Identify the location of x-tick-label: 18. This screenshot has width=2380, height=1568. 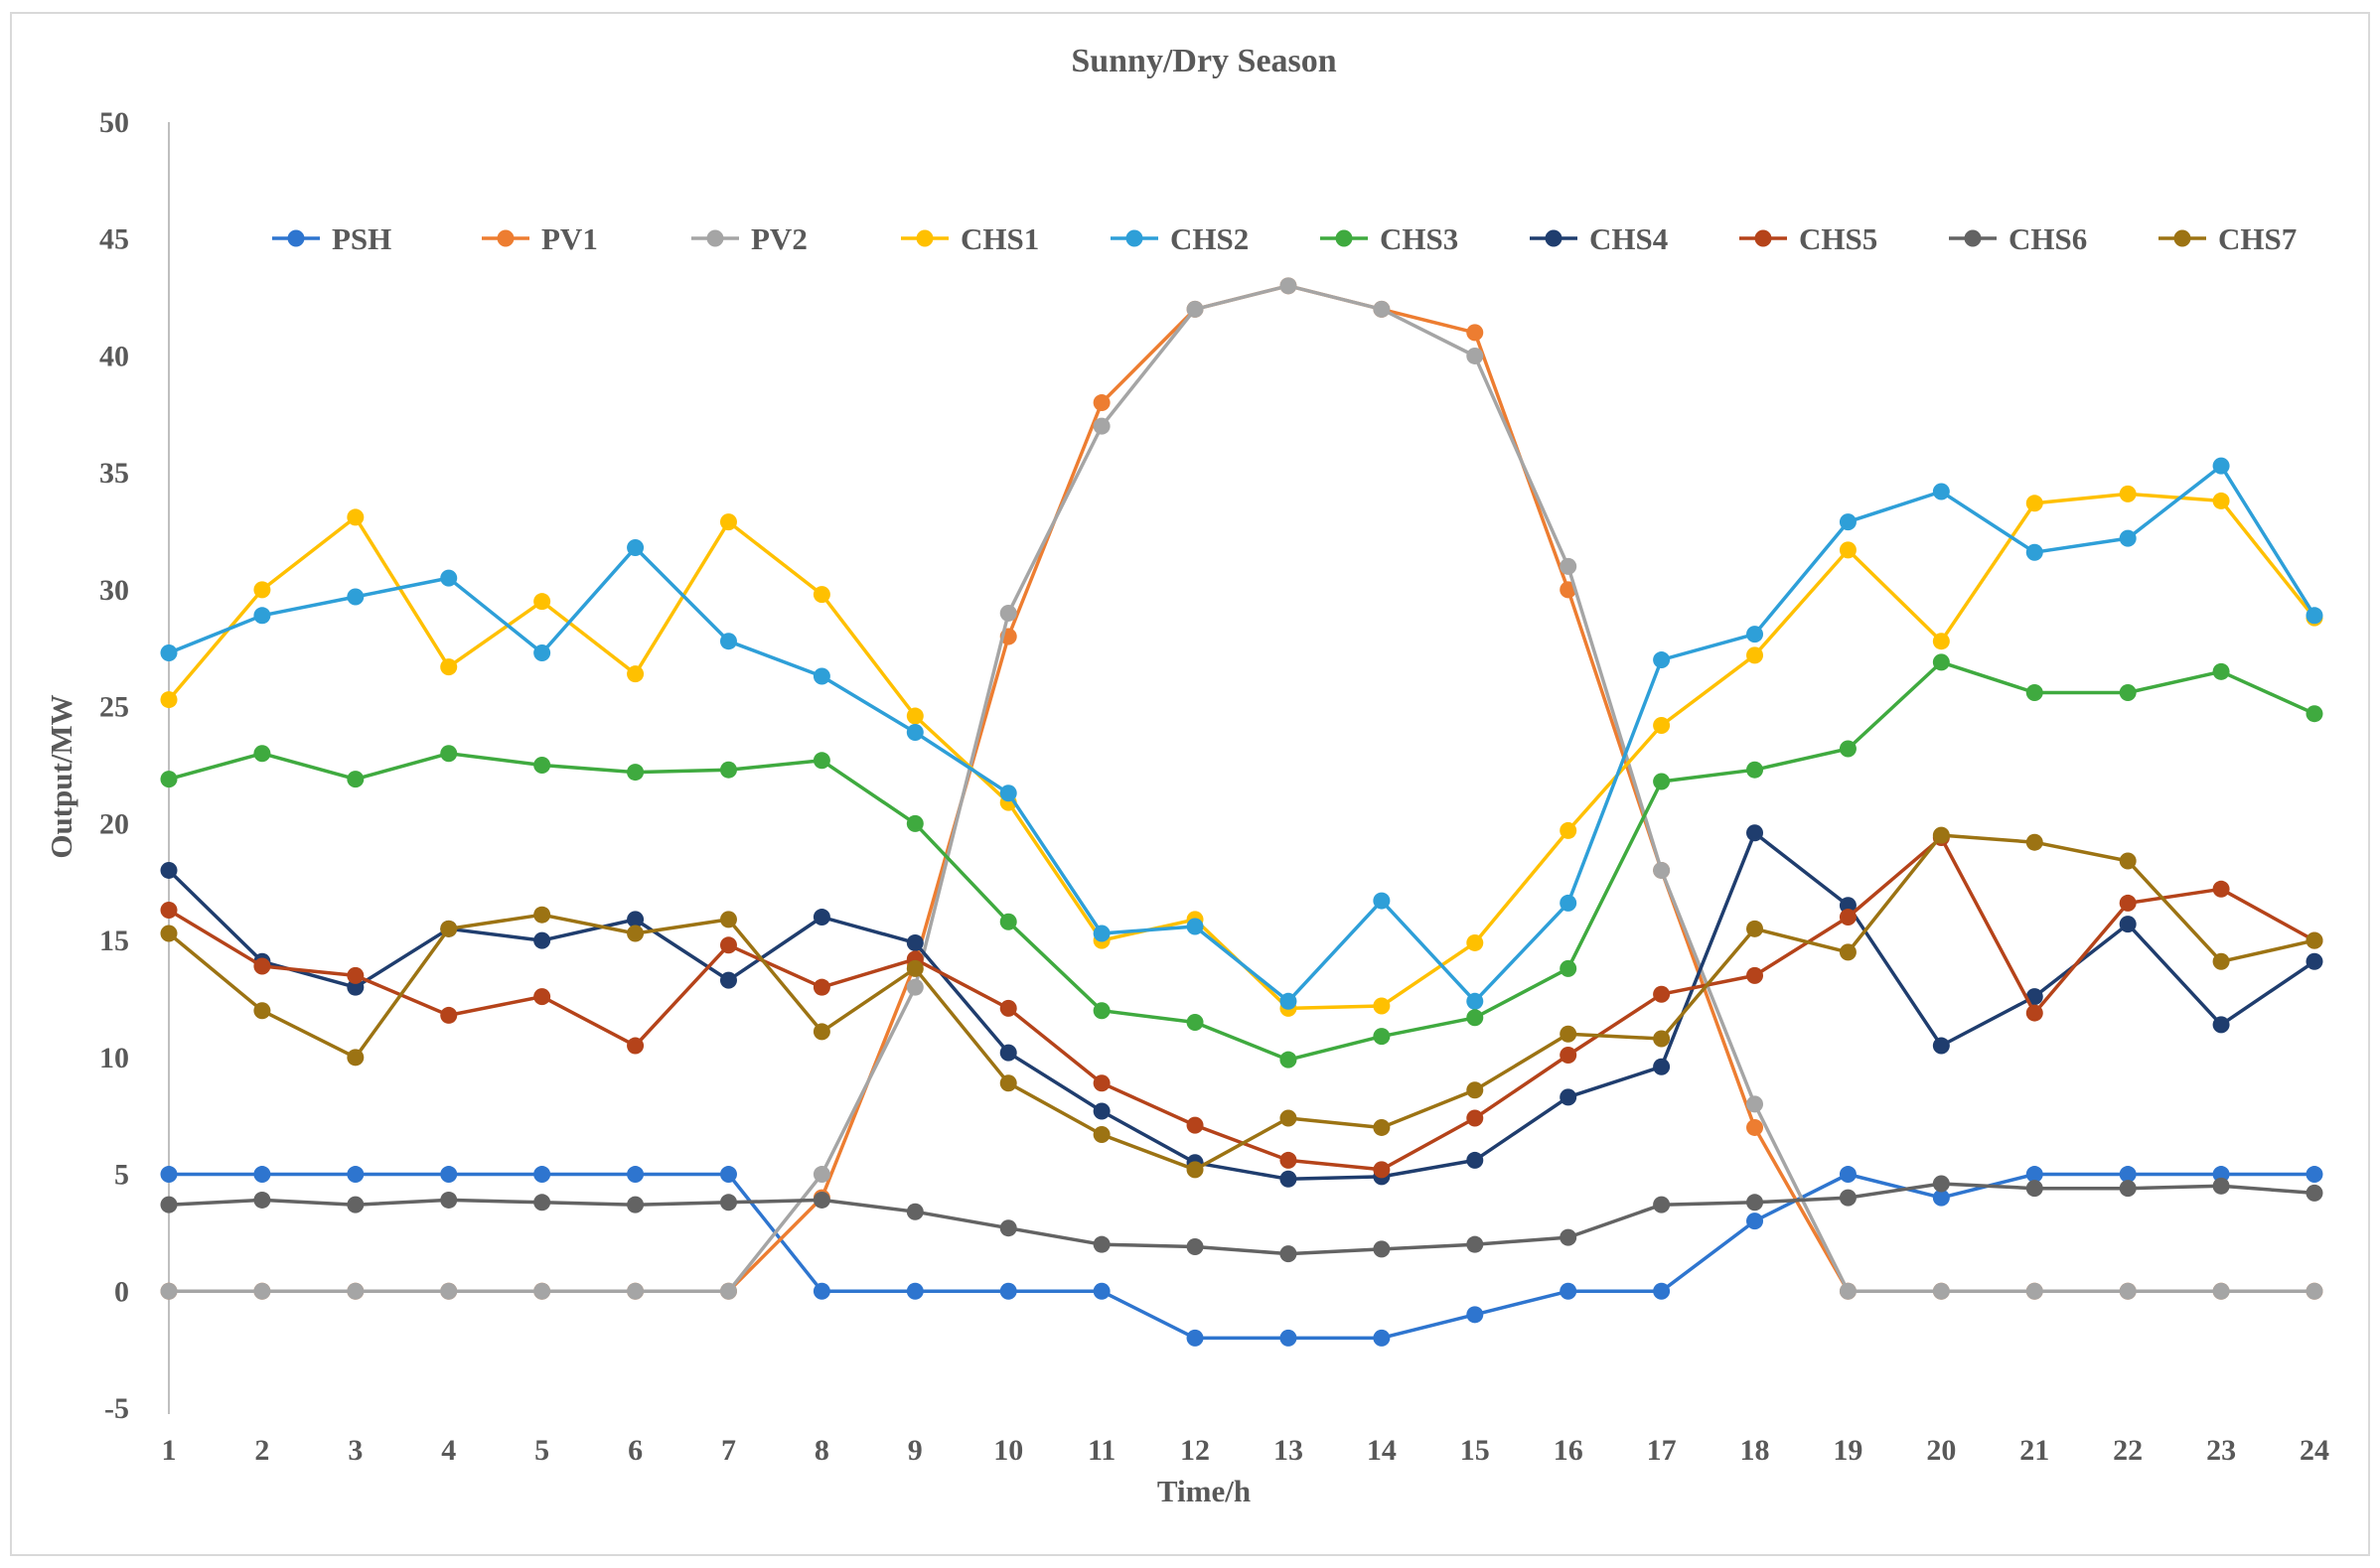
(1755, 1450).